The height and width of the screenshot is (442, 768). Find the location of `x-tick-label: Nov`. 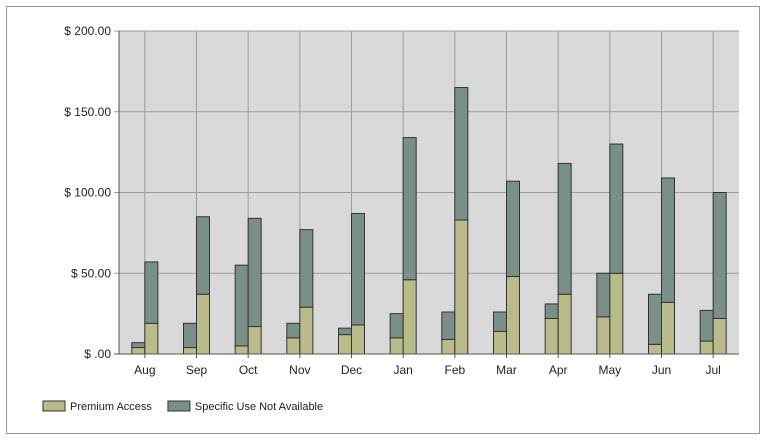

x-tick-label: Nov is located at coordinates (299, 370).